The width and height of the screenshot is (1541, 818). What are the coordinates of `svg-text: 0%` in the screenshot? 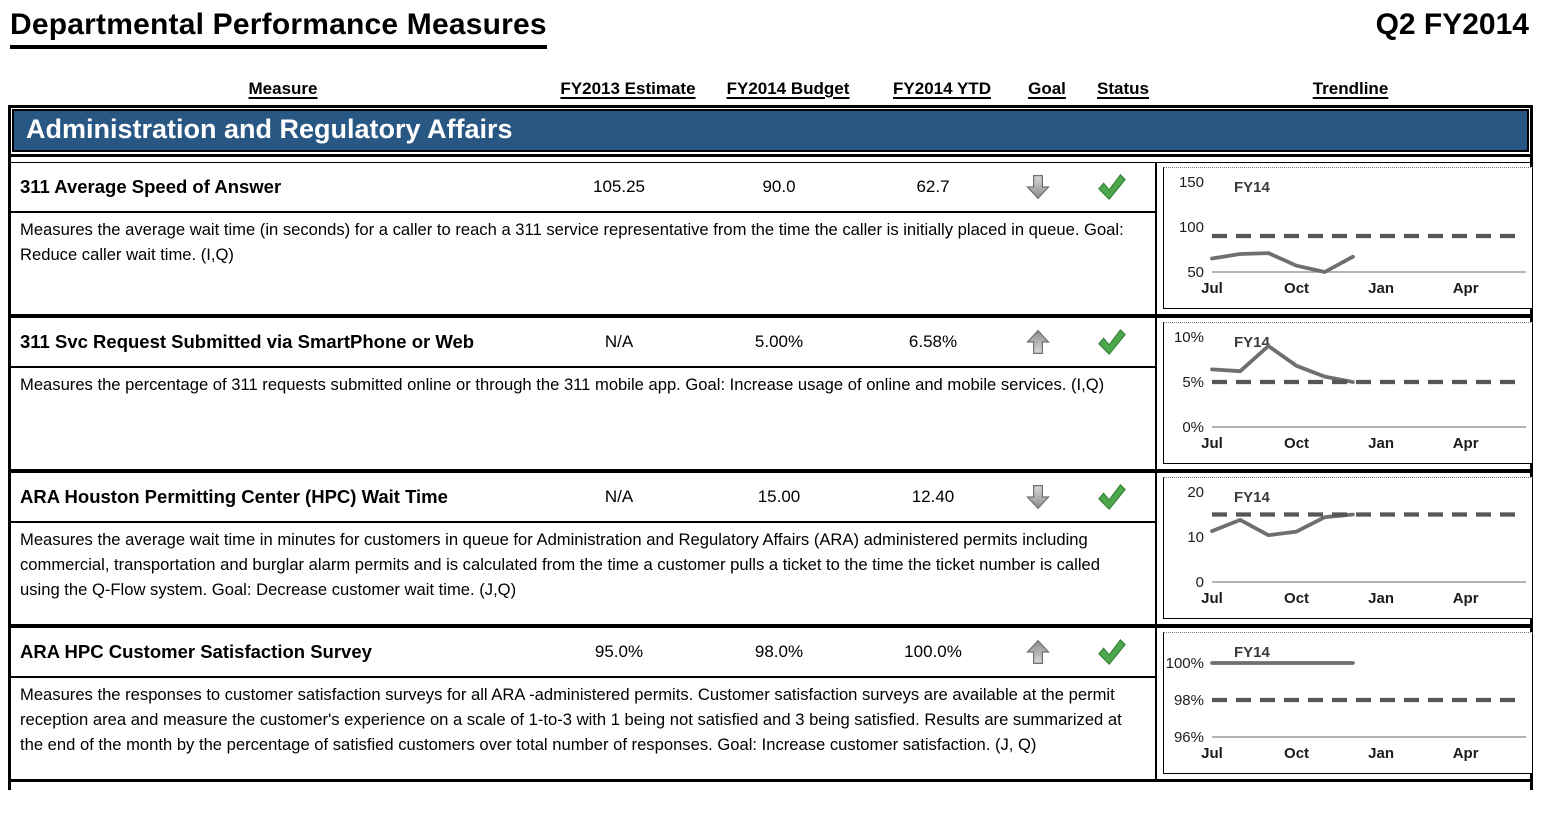 It's located at (1193, 427).